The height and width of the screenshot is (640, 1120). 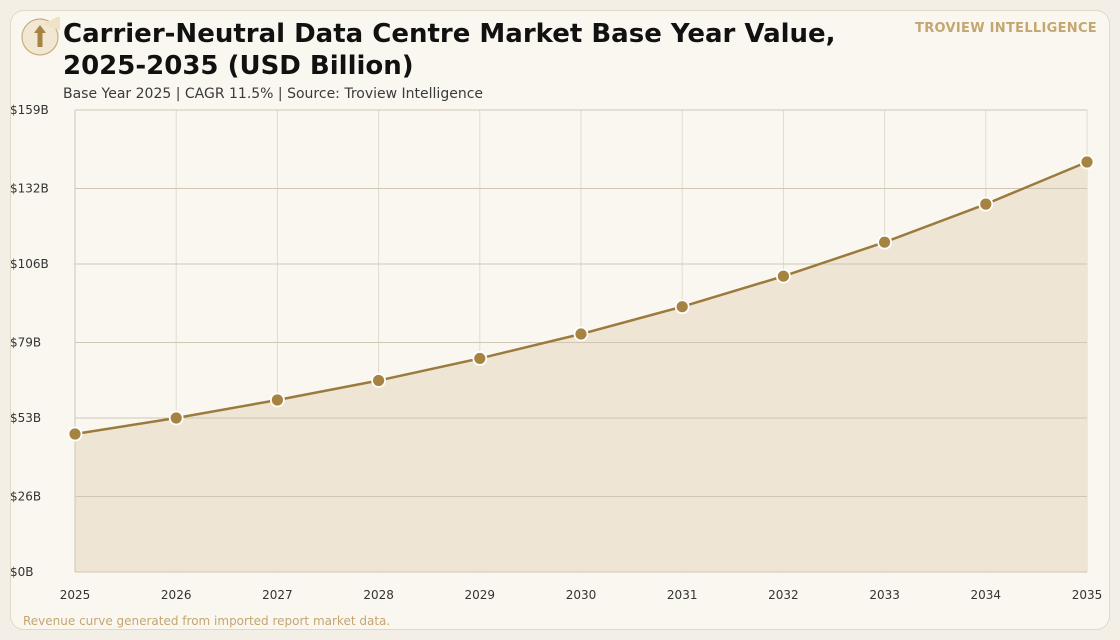 I want to click on up-arrow-icon, so click(x=40, y=36).